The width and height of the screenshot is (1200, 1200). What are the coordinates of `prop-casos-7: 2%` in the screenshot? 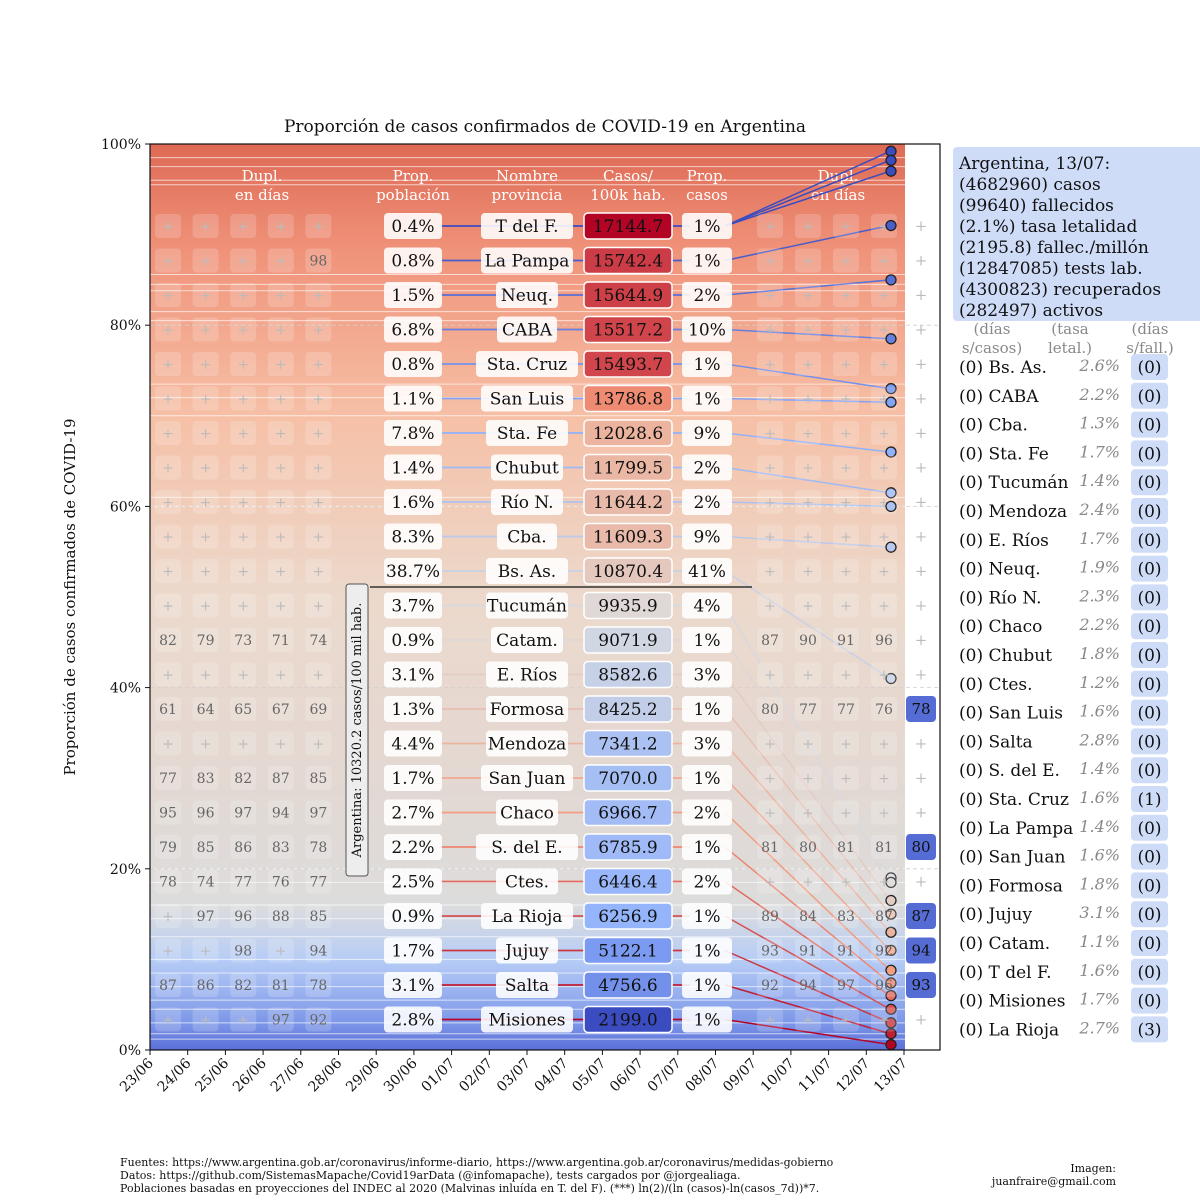 It's located at (707, 469).